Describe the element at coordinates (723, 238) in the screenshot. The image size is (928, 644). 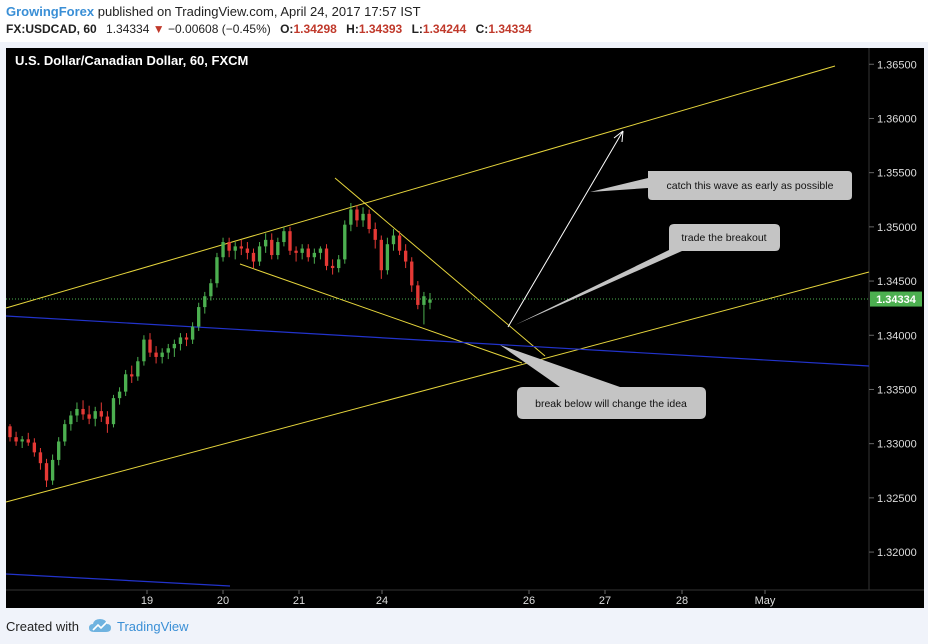
I see `callout-trade-breakout-text: trade the breakout` at that location.